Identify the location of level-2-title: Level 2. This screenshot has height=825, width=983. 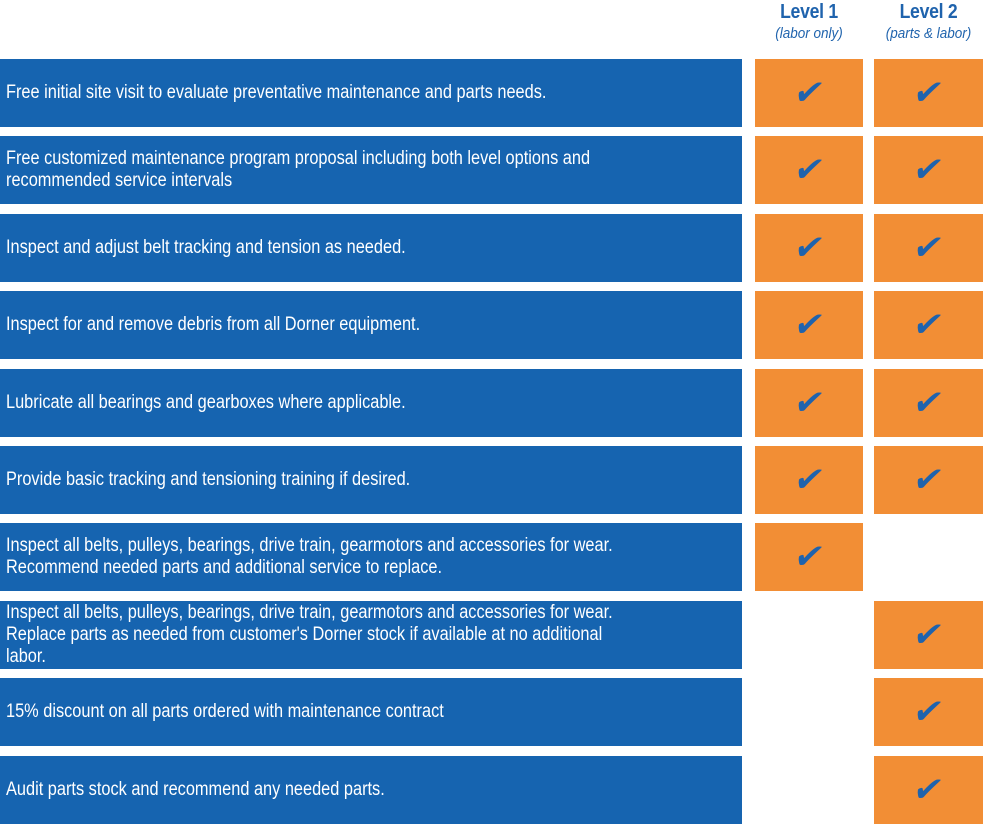
(928, 12).